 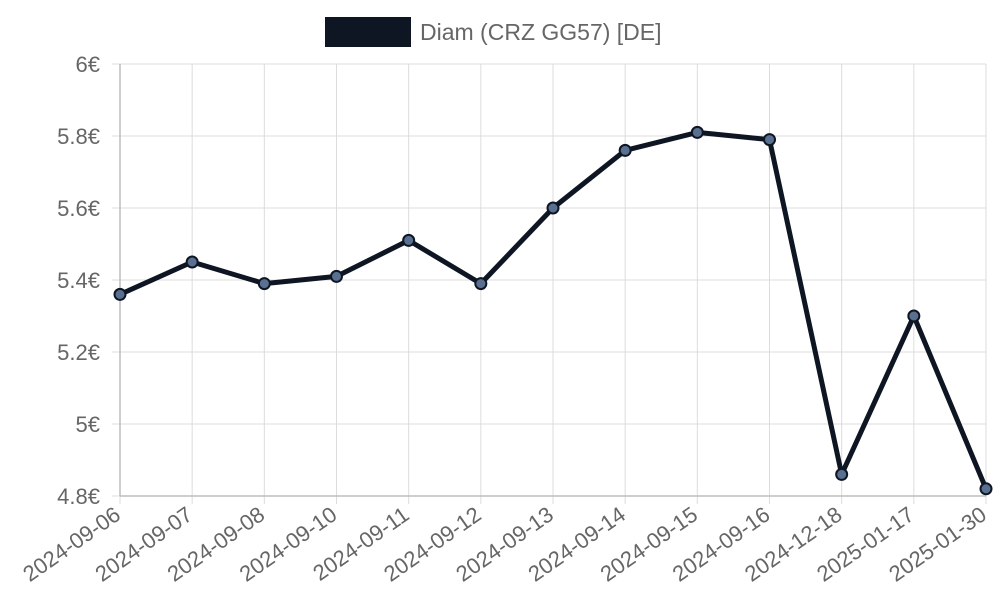 I want to click on legend: Diam (CRZ GG57) [DE], so click(x=493, y=32).